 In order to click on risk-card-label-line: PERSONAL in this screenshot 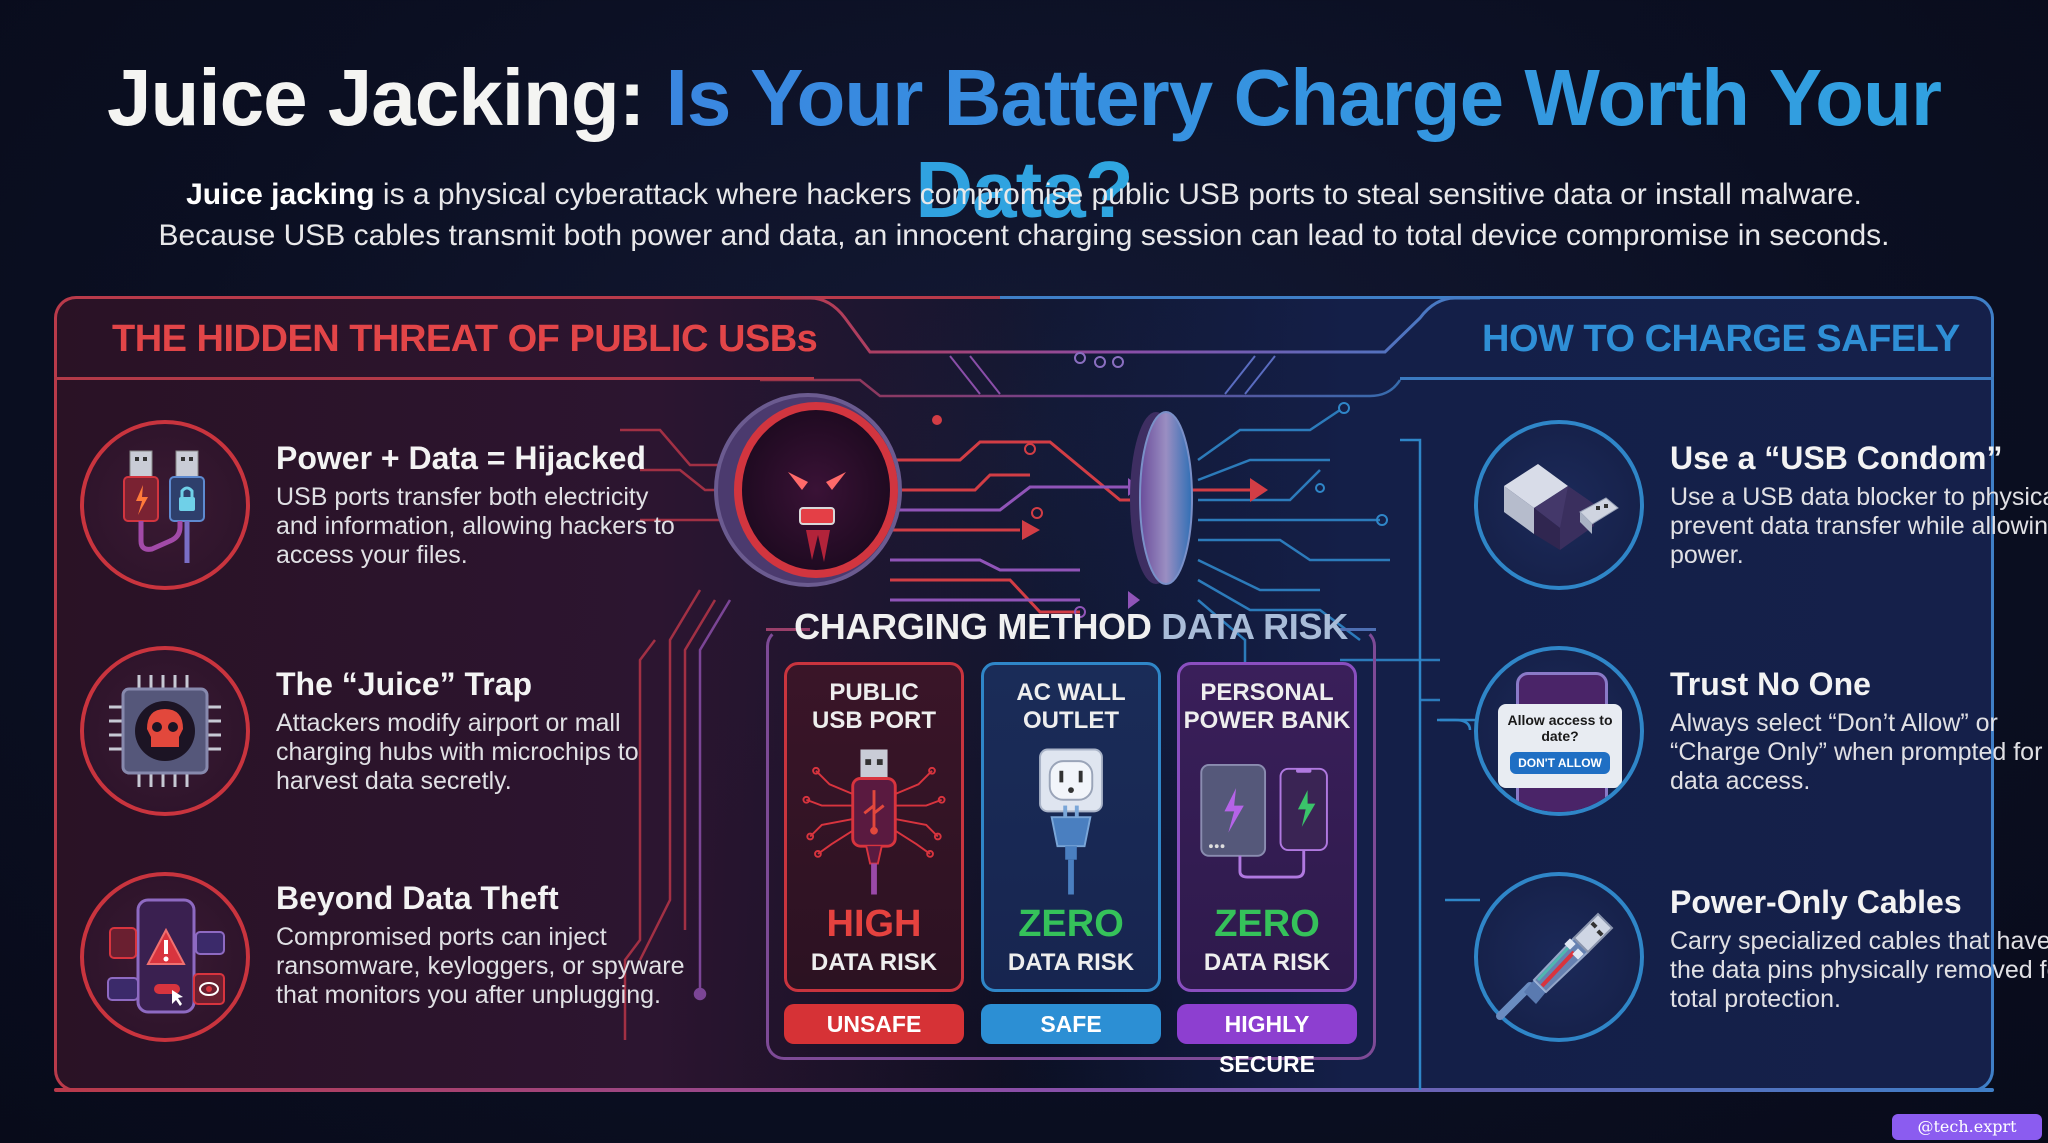, I will do `click(1267, 692)`.